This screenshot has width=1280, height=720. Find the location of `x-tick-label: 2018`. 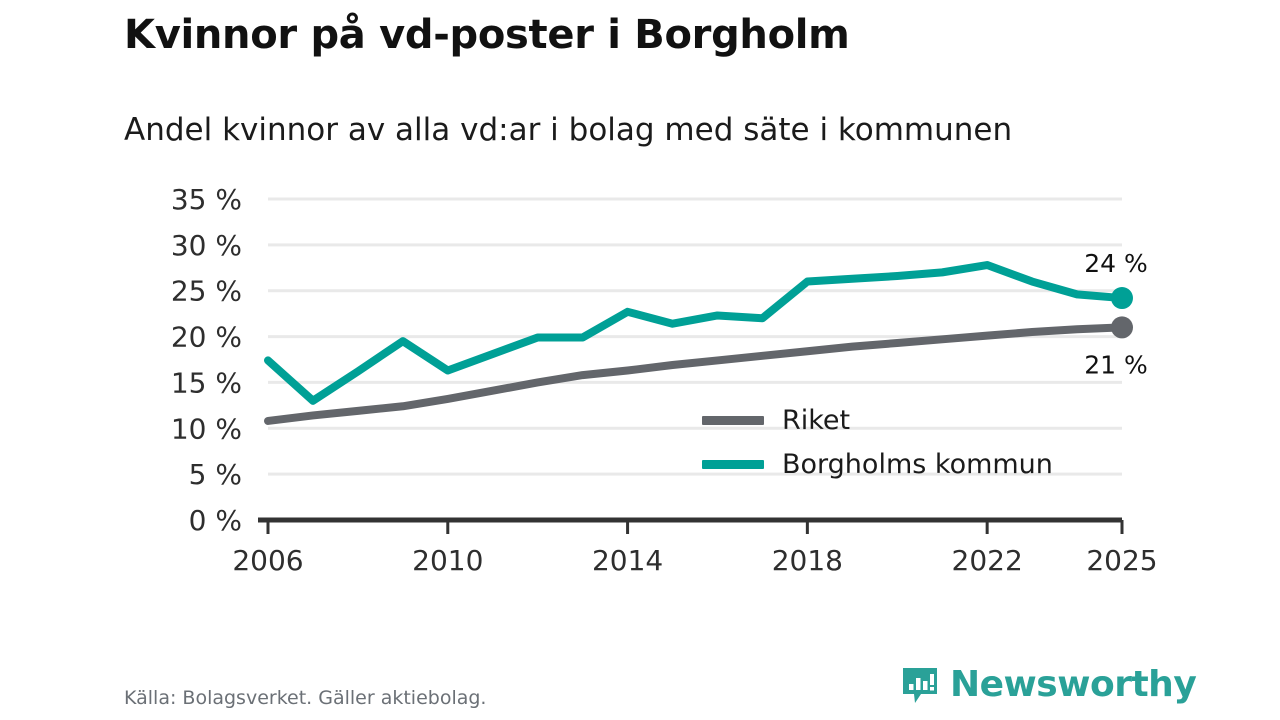

x-tick-label: 2018 is located at coordinates (807, 560).